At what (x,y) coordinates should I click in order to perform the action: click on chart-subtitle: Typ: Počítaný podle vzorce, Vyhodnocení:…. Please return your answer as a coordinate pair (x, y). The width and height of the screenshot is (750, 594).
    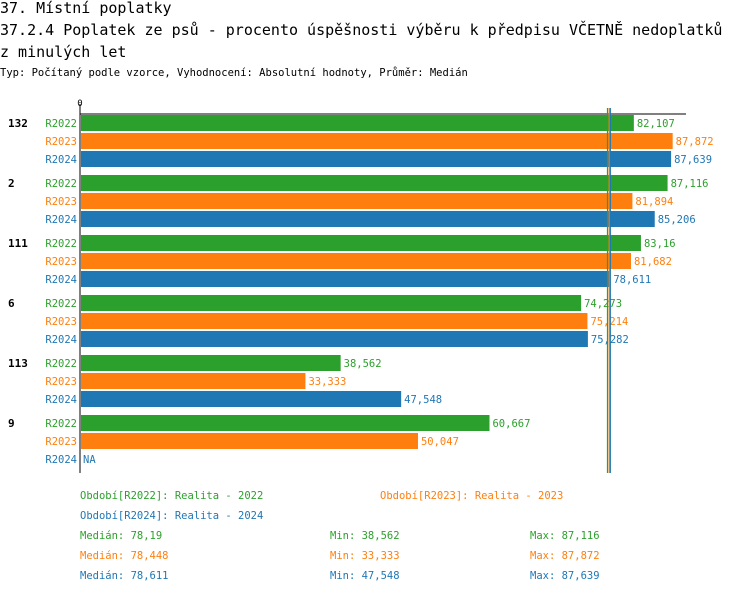
    Looking at the image, I should click on (234, 73).